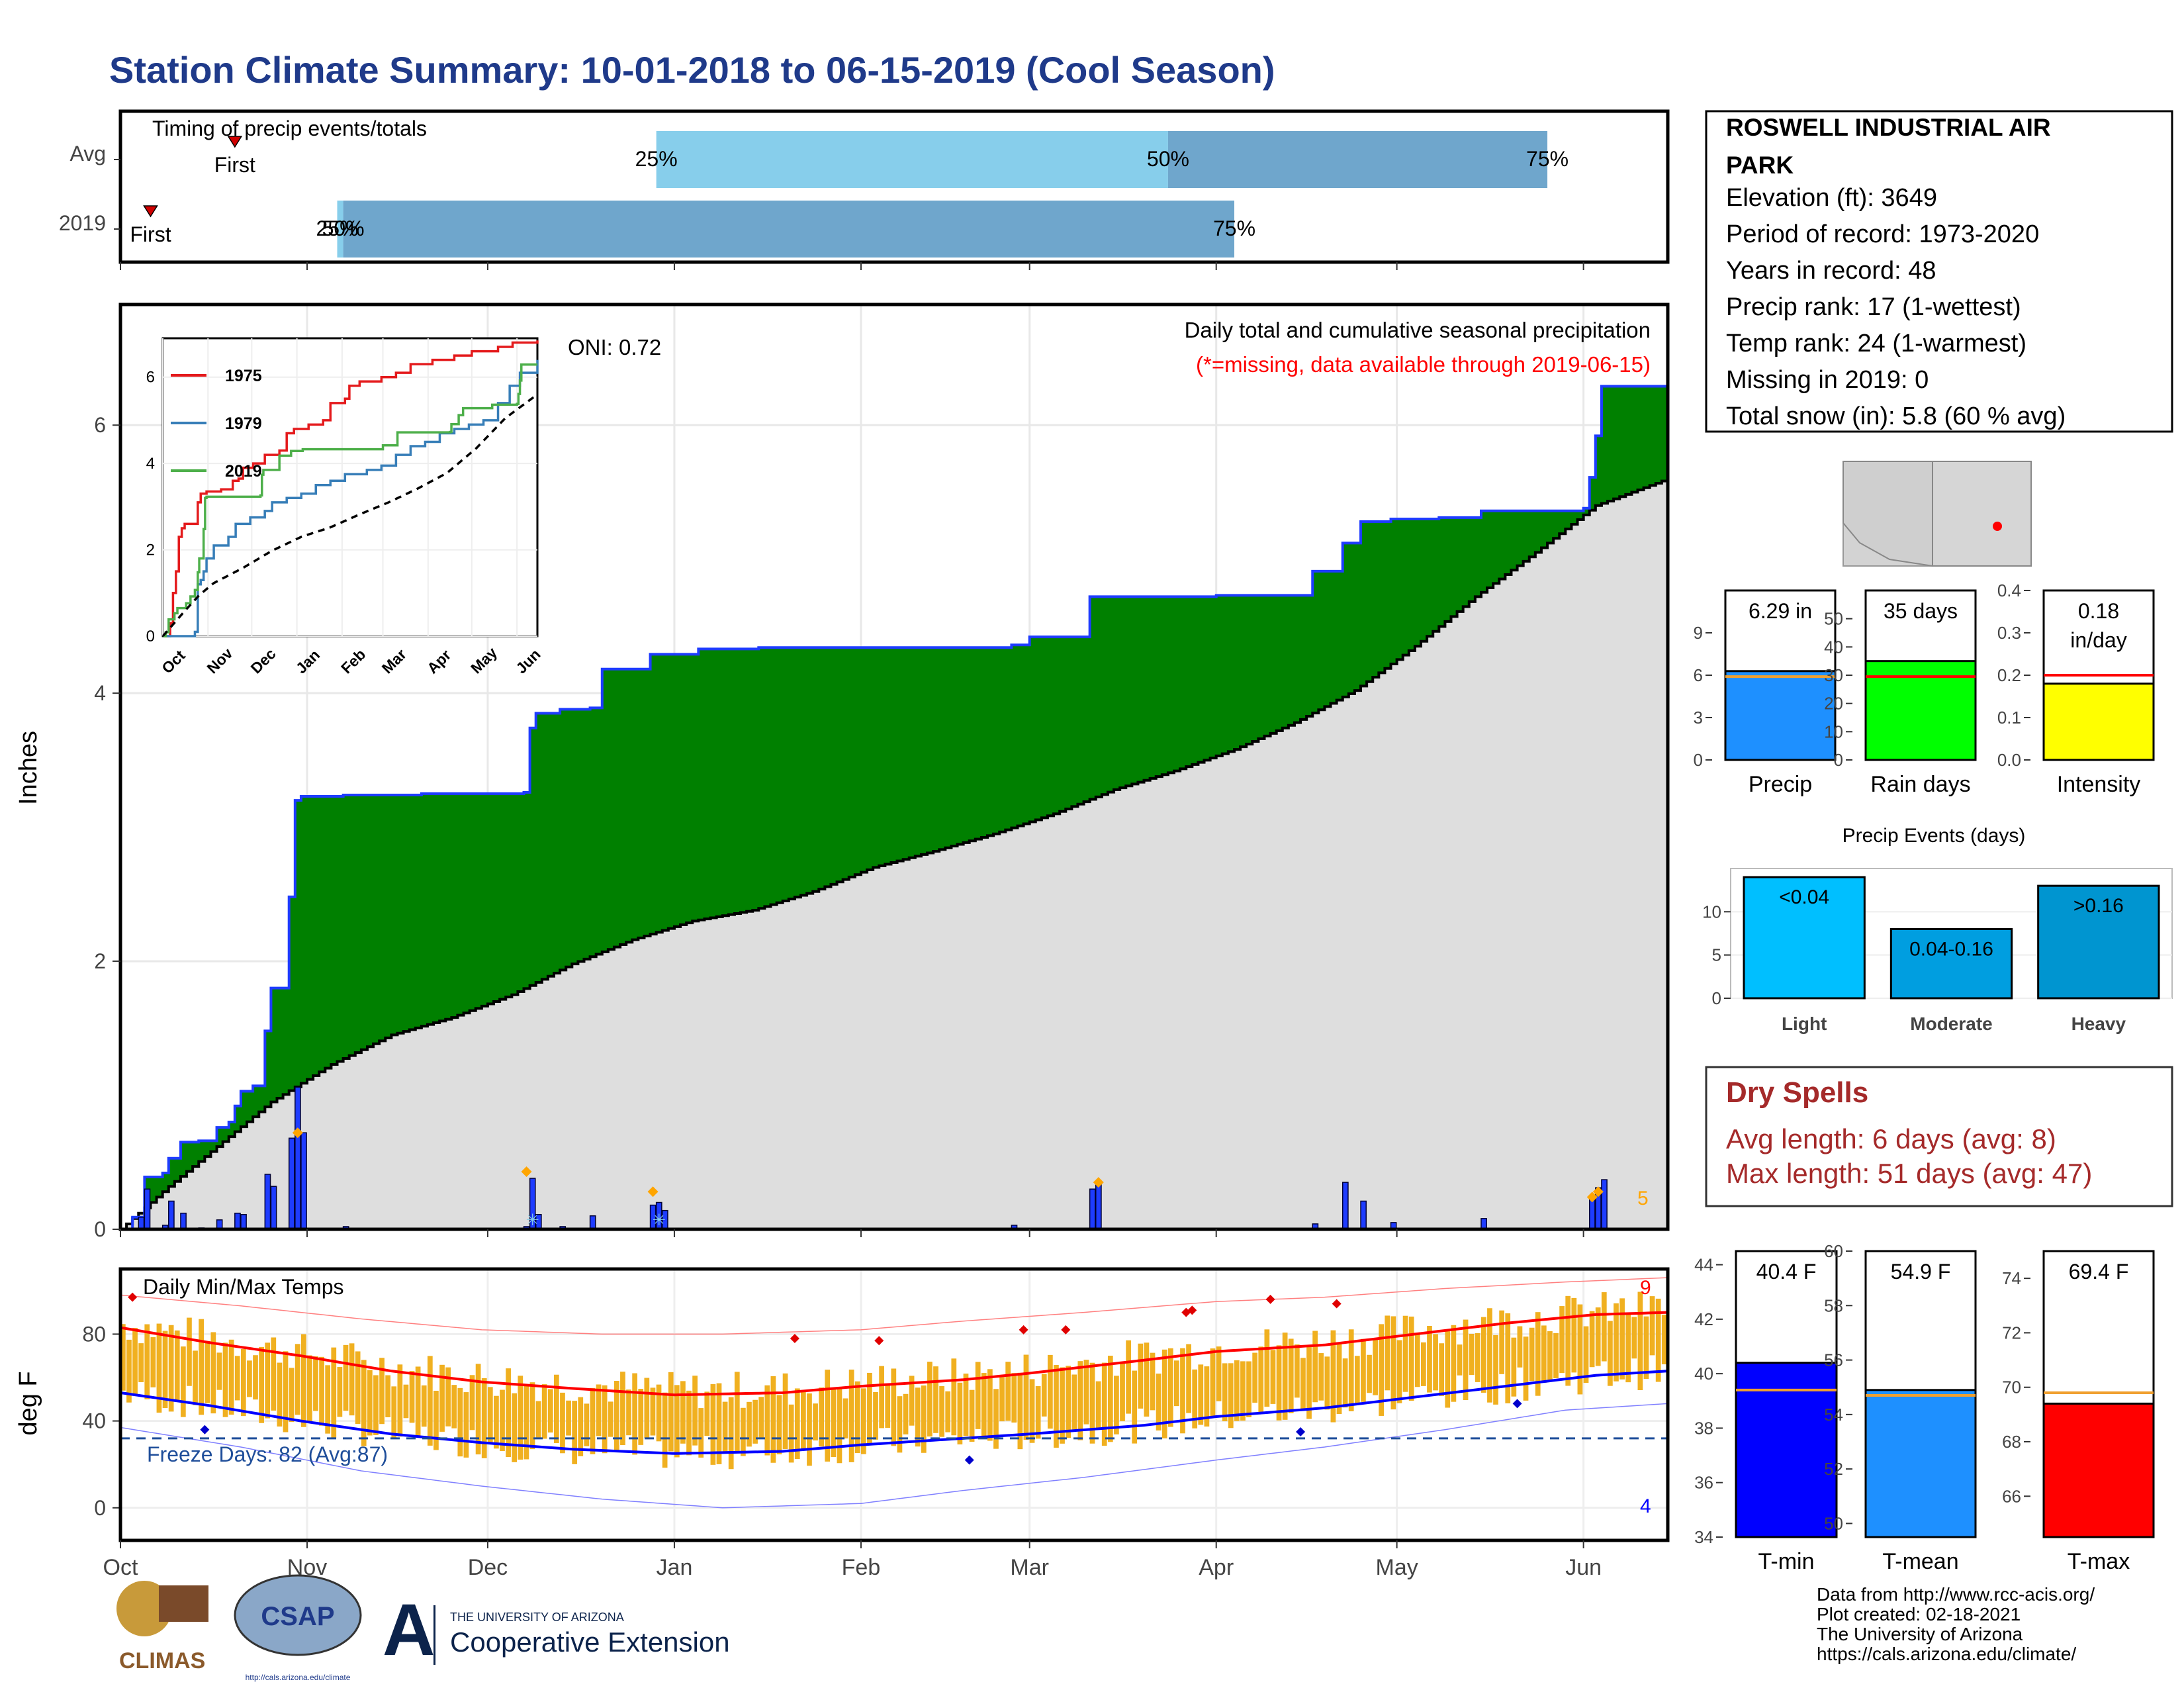 Image resolution: width=2184 pixels, height=1688 pixels. Describe the element at coordinates (267, 1454) in the screenshot. I see `freeze-days-label: Freeze Days: 82 (Avg:87)` at that location.